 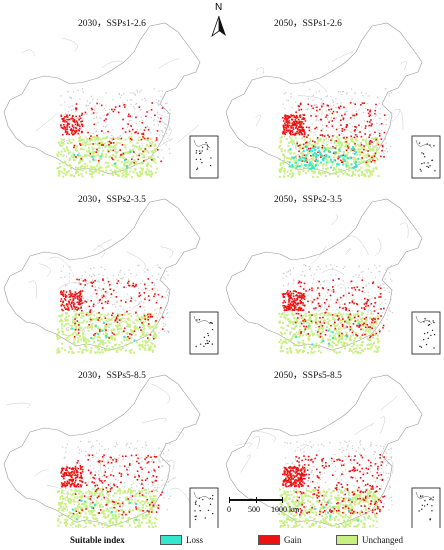 What do you see at coordinates (171, 540) in the screenshot?
I see `legend-swatch-loss` at bounding box center [171, 540].